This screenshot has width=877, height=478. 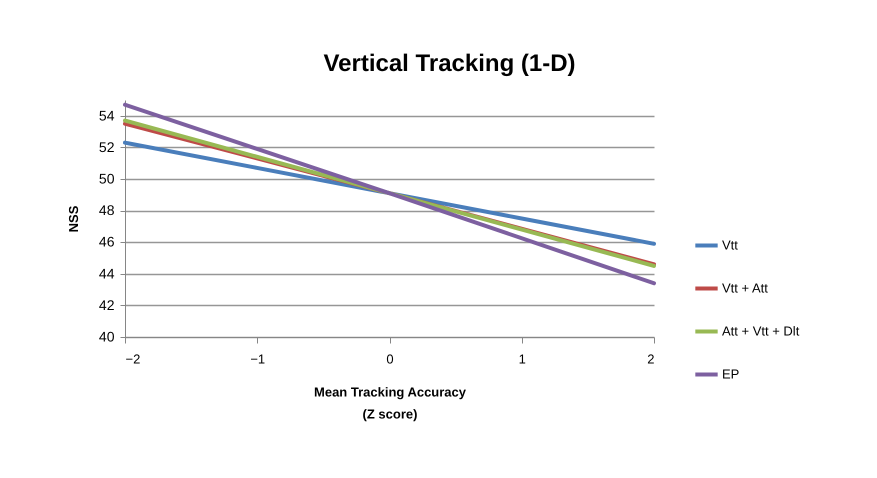 I want to click on y-axis-title: NSS, so click(x=73, y=218).